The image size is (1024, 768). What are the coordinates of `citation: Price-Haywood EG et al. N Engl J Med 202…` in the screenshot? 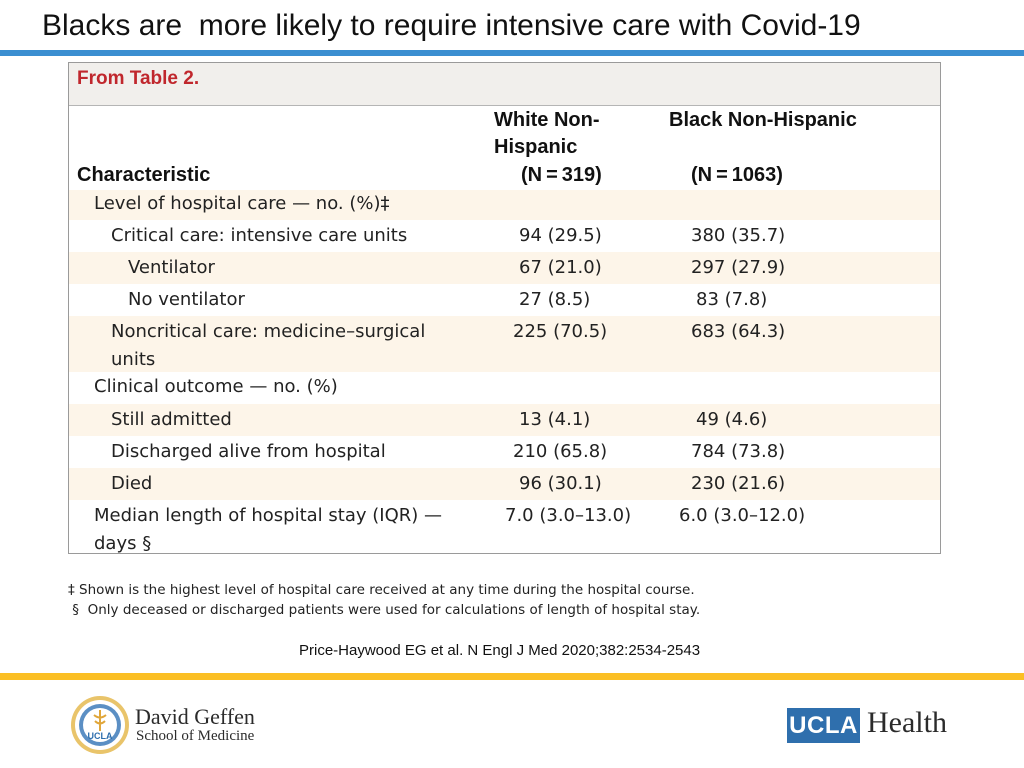 It's located at (500, 650).